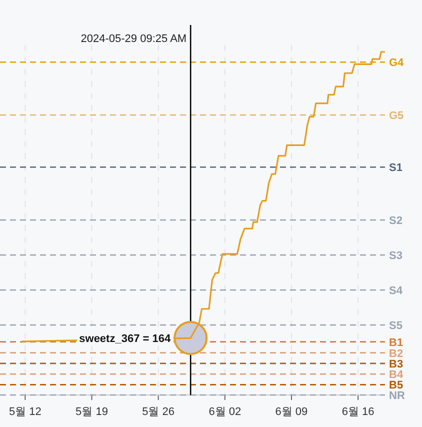  What do you see at coordinates (125, 339) in the screenshot?
I see `annotation: sweetz_367 = 164` at bounding box center [125, 339].